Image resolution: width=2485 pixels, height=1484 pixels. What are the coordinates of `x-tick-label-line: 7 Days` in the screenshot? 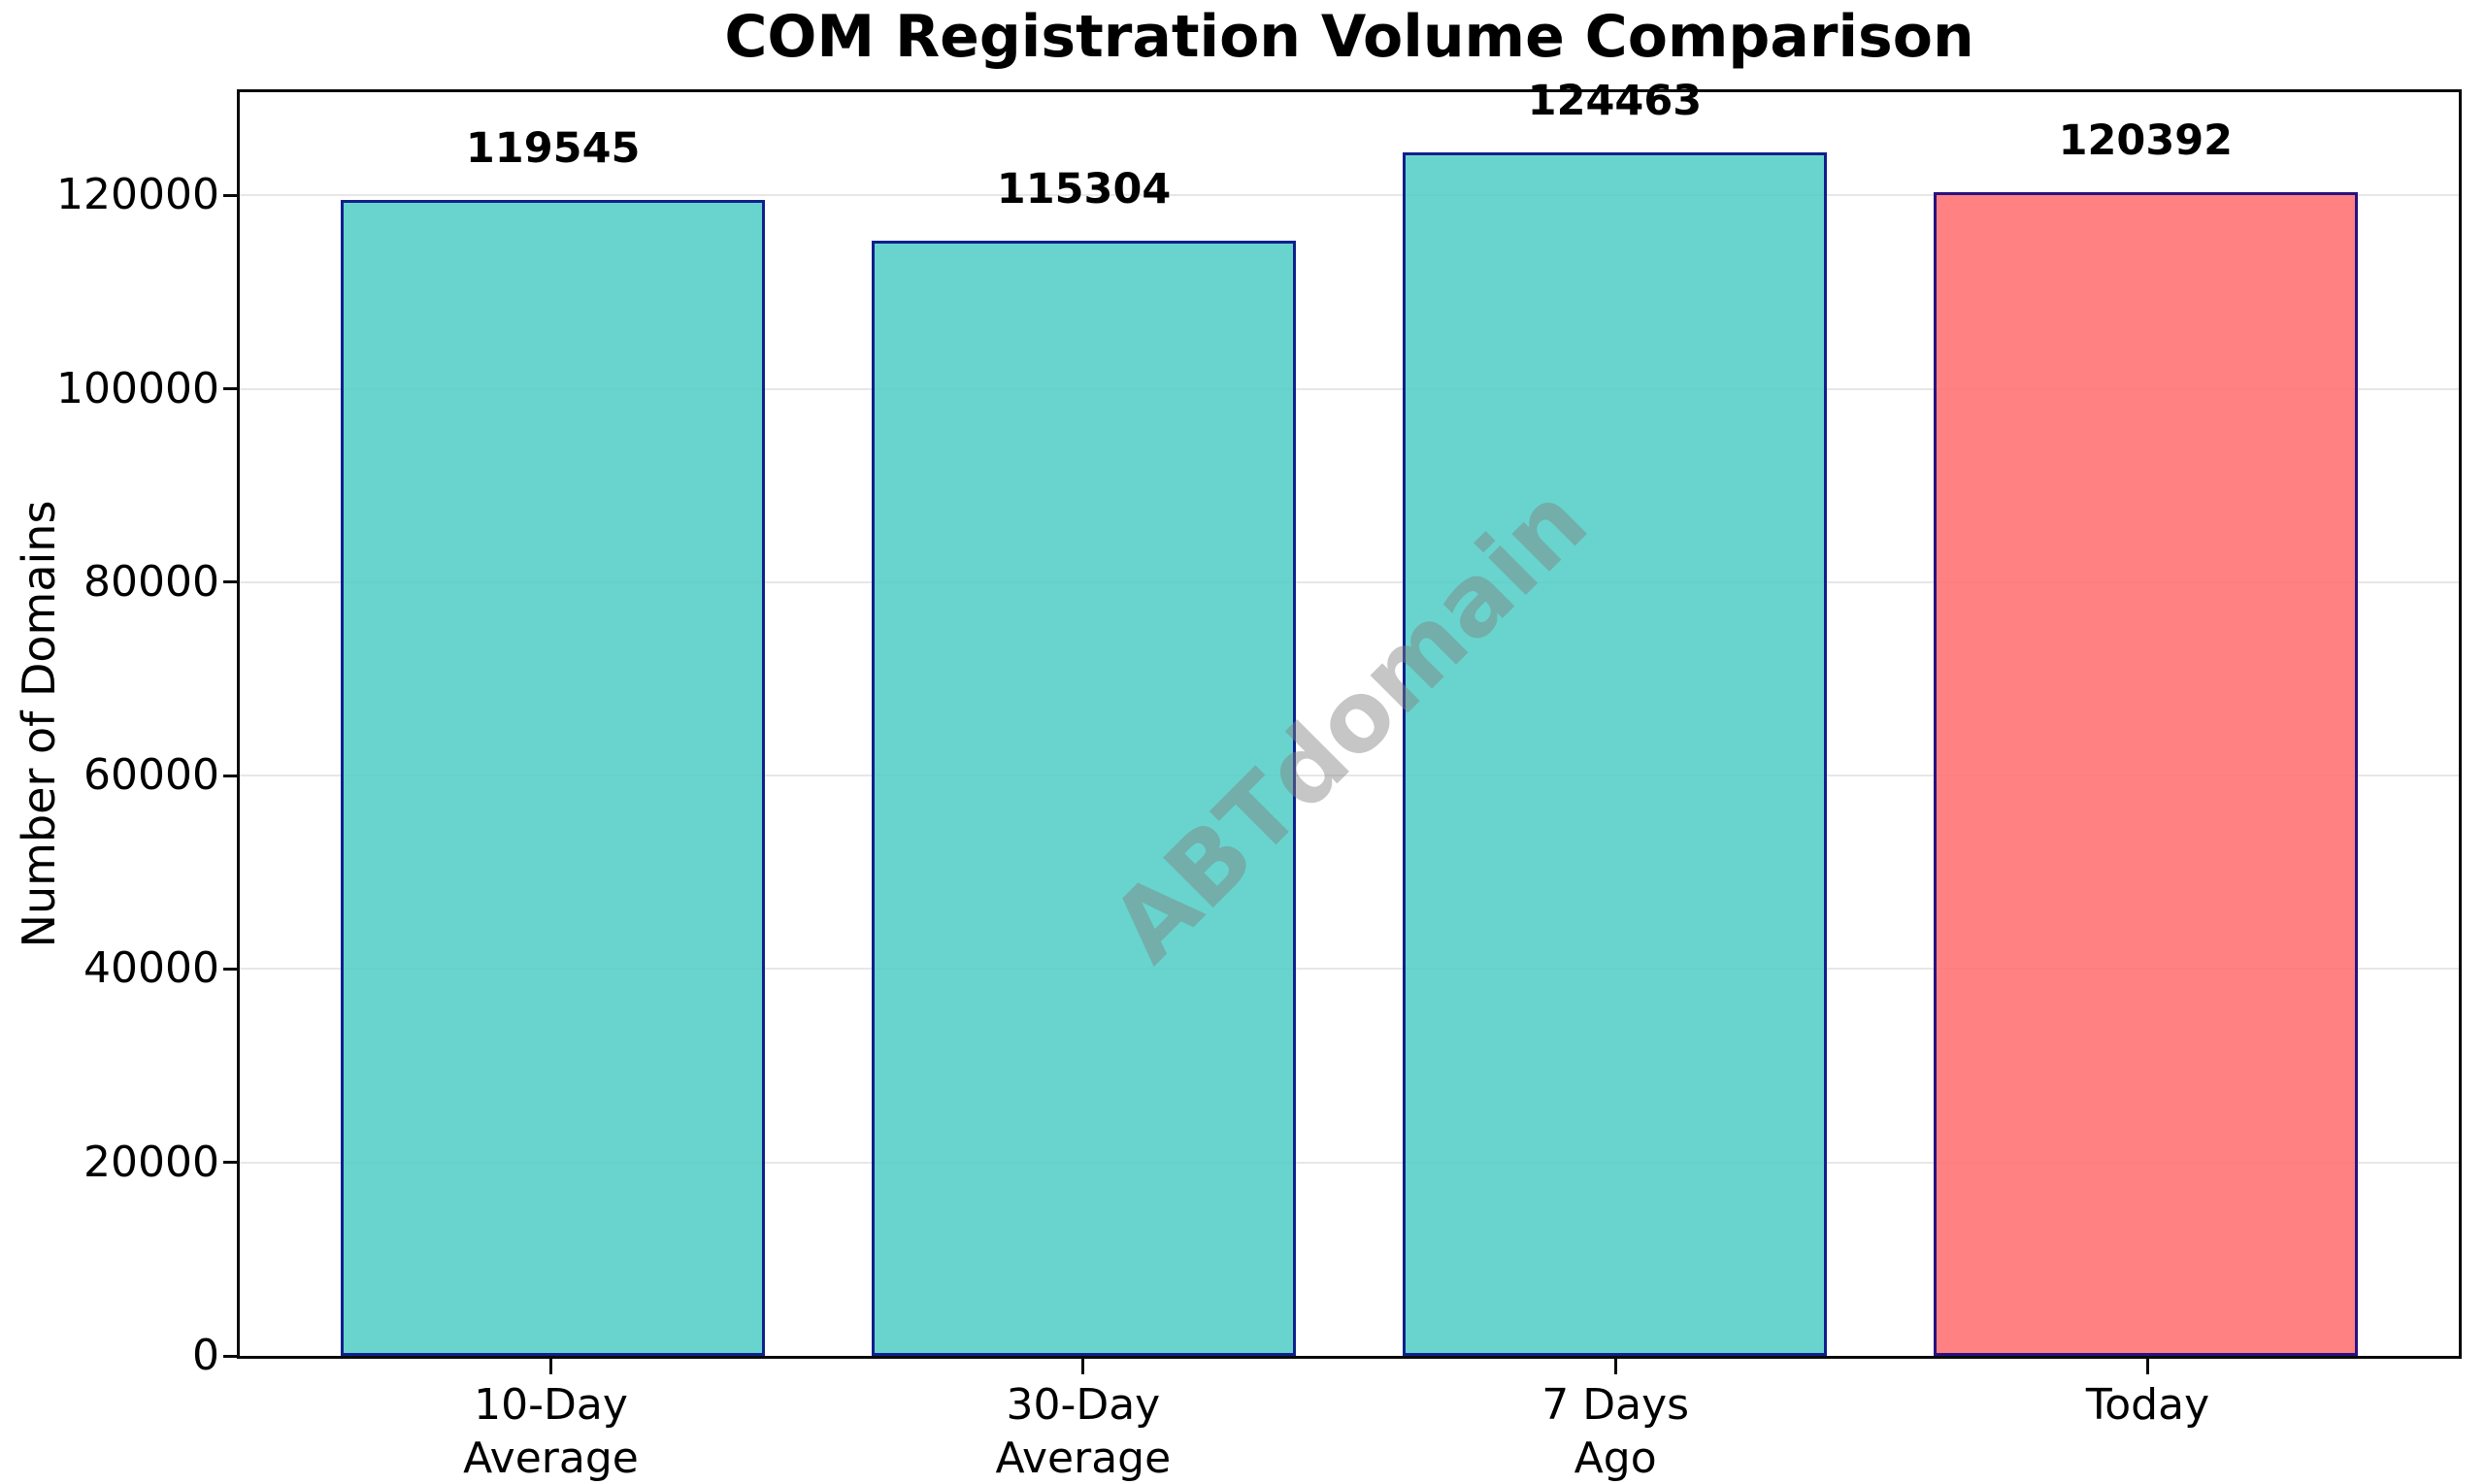 It's located at (1615, 1405).